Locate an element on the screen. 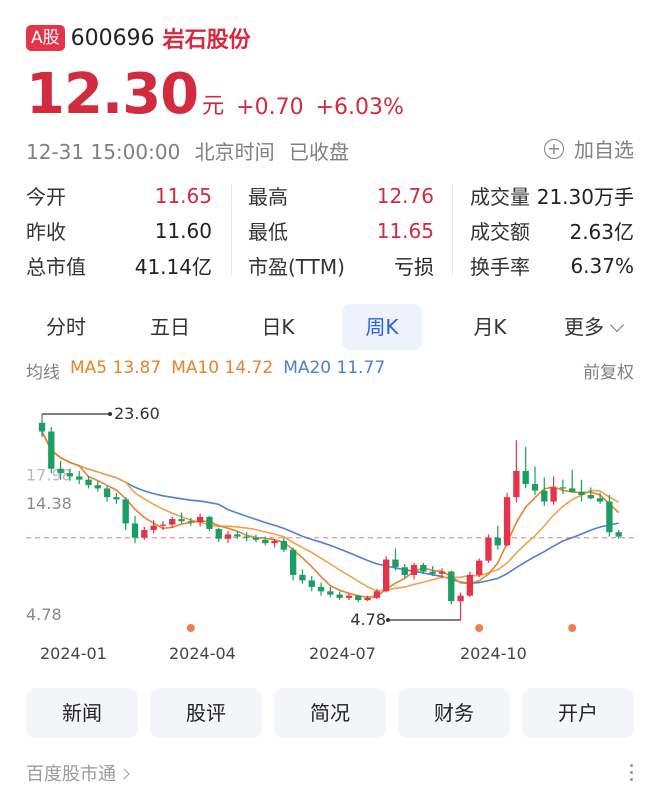  price-unit: 元 is located at coordinates (213, 106).